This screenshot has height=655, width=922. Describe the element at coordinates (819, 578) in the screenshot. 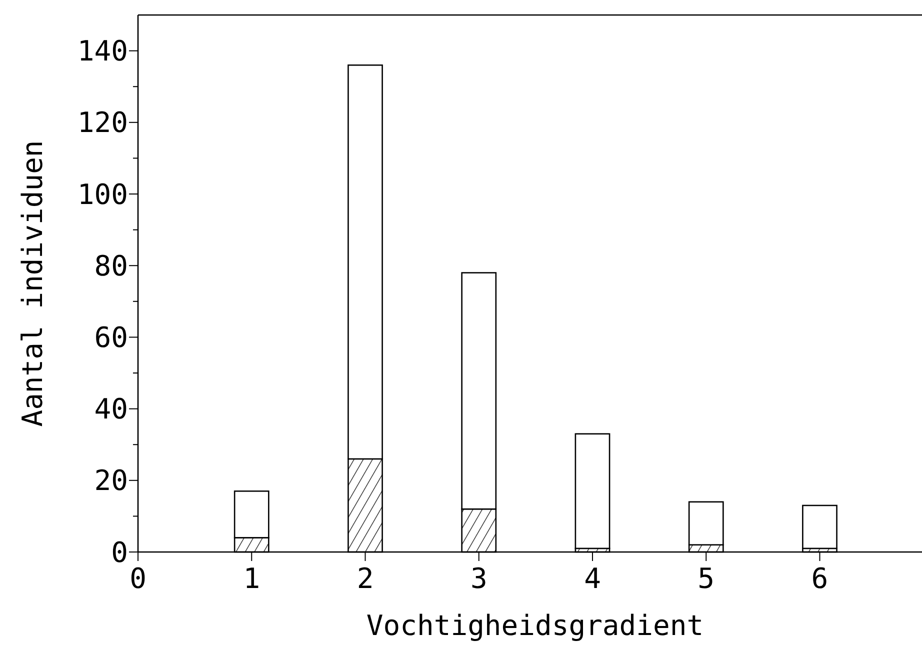

I see `x-tick-label: 6` at that location.